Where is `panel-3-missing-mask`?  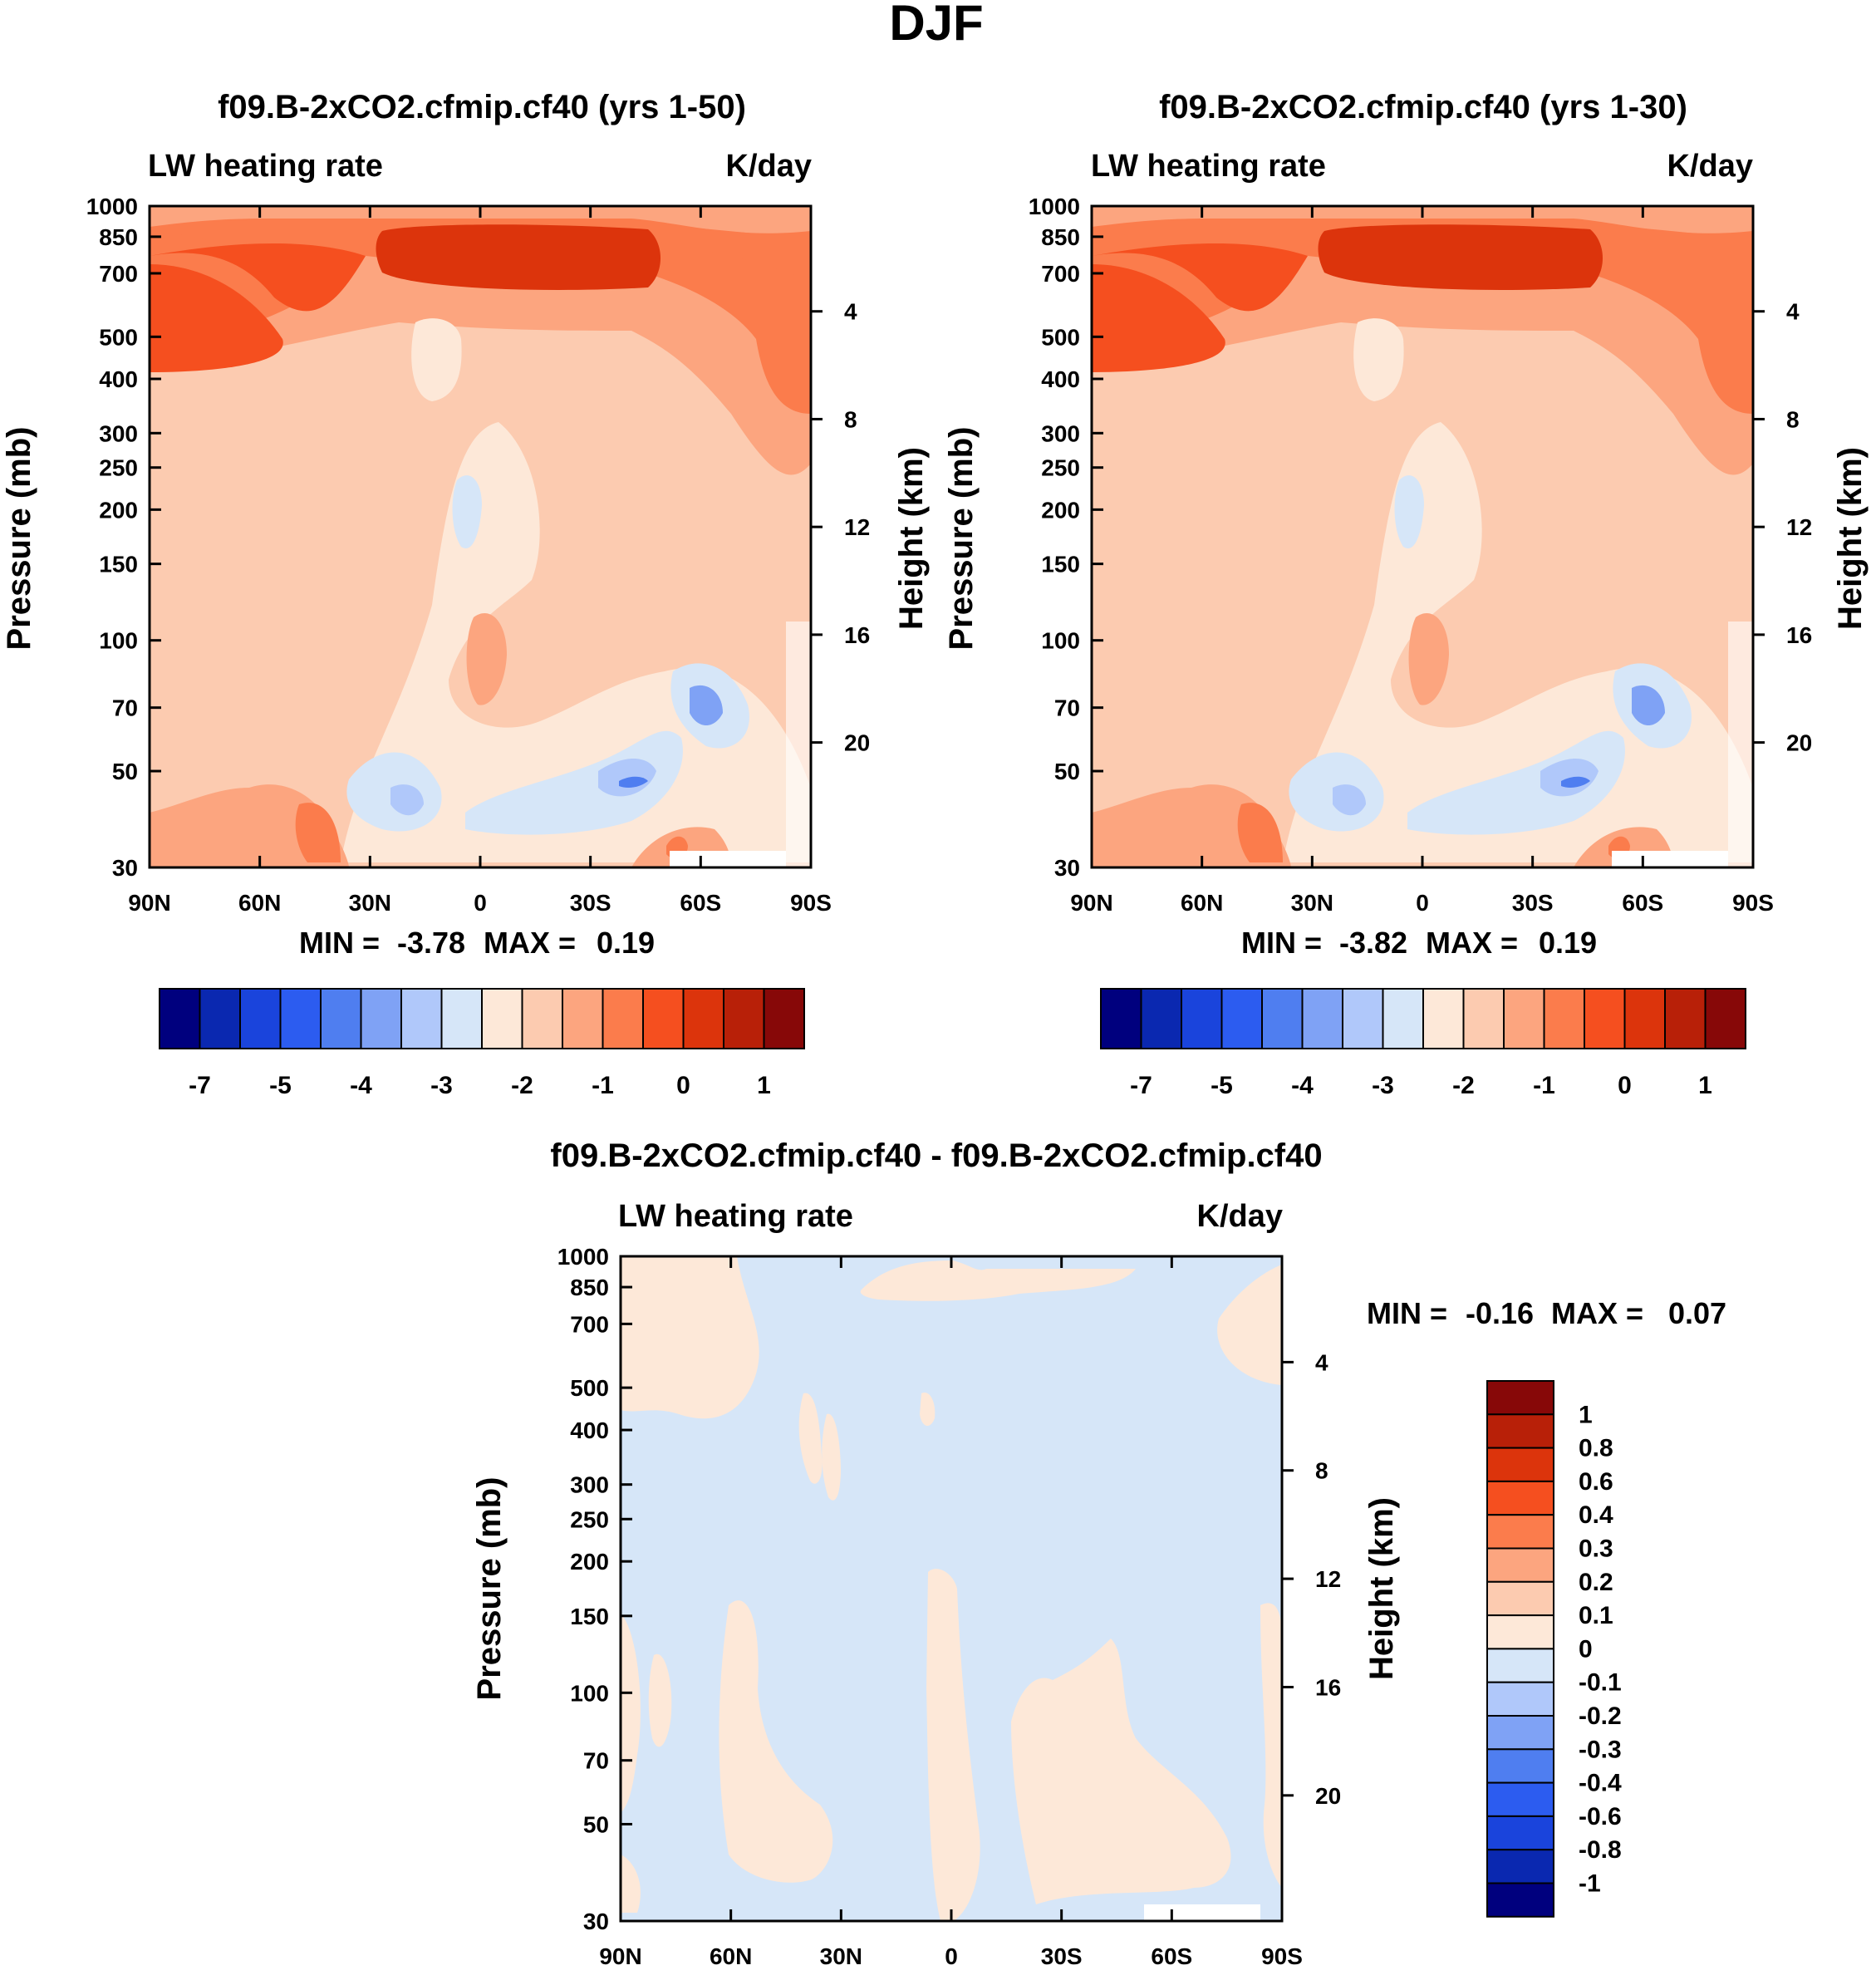
panel-3-missing-mask is located at coordinates (1202, 1912).